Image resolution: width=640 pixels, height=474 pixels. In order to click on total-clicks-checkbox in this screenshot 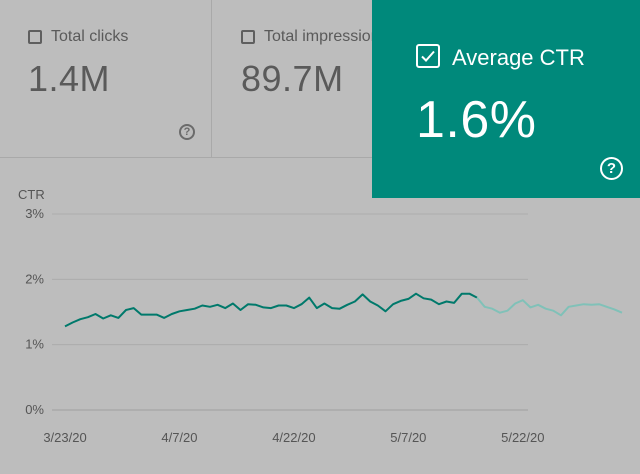, I will do `click(35, 37)`.